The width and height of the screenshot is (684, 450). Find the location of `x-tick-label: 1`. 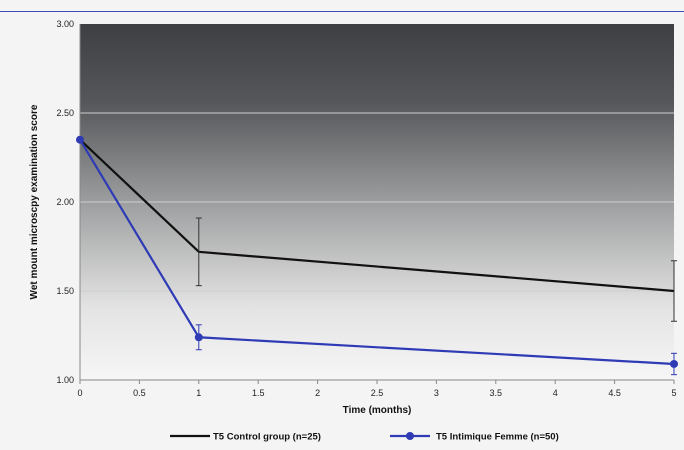

x-tick-label: 1 is located at coordinates (198, 393).